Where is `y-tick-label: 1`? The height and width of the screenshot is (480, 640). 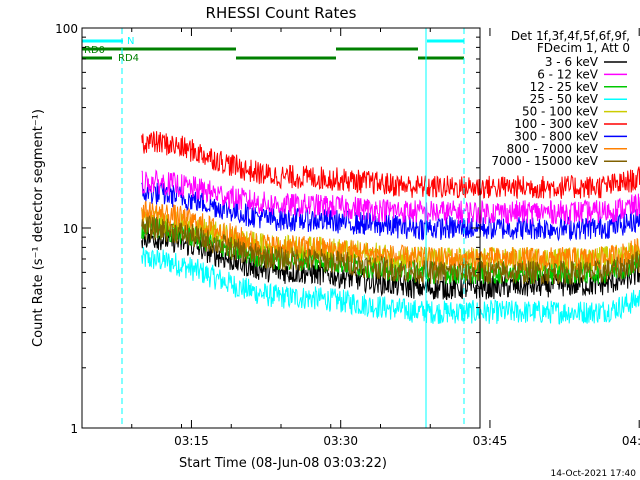 y-tick-label: 1 is located at coordinates (74, 429).